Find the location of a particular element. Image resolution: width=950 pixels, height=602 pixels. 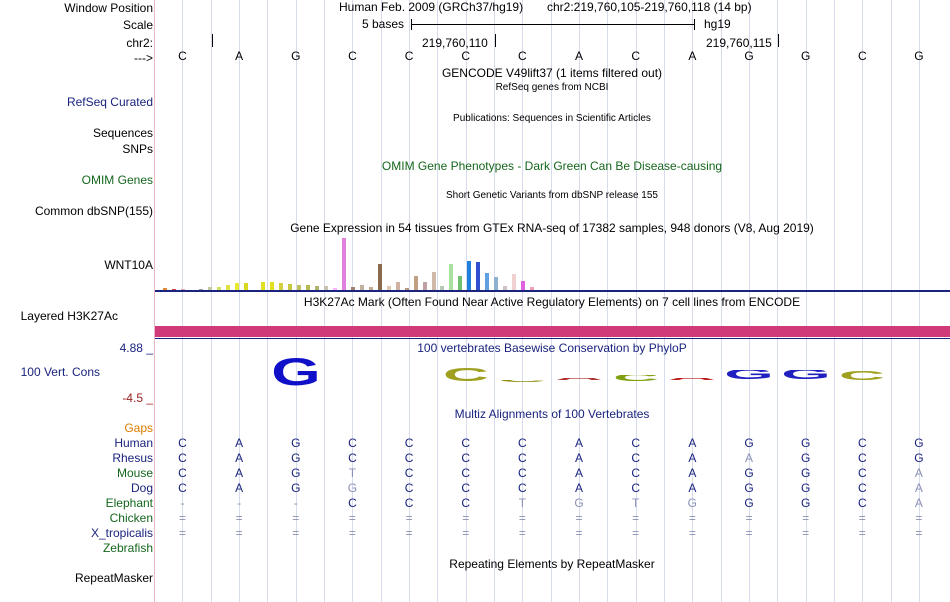

label-strand: ---> is located at coordinates (143, 58).